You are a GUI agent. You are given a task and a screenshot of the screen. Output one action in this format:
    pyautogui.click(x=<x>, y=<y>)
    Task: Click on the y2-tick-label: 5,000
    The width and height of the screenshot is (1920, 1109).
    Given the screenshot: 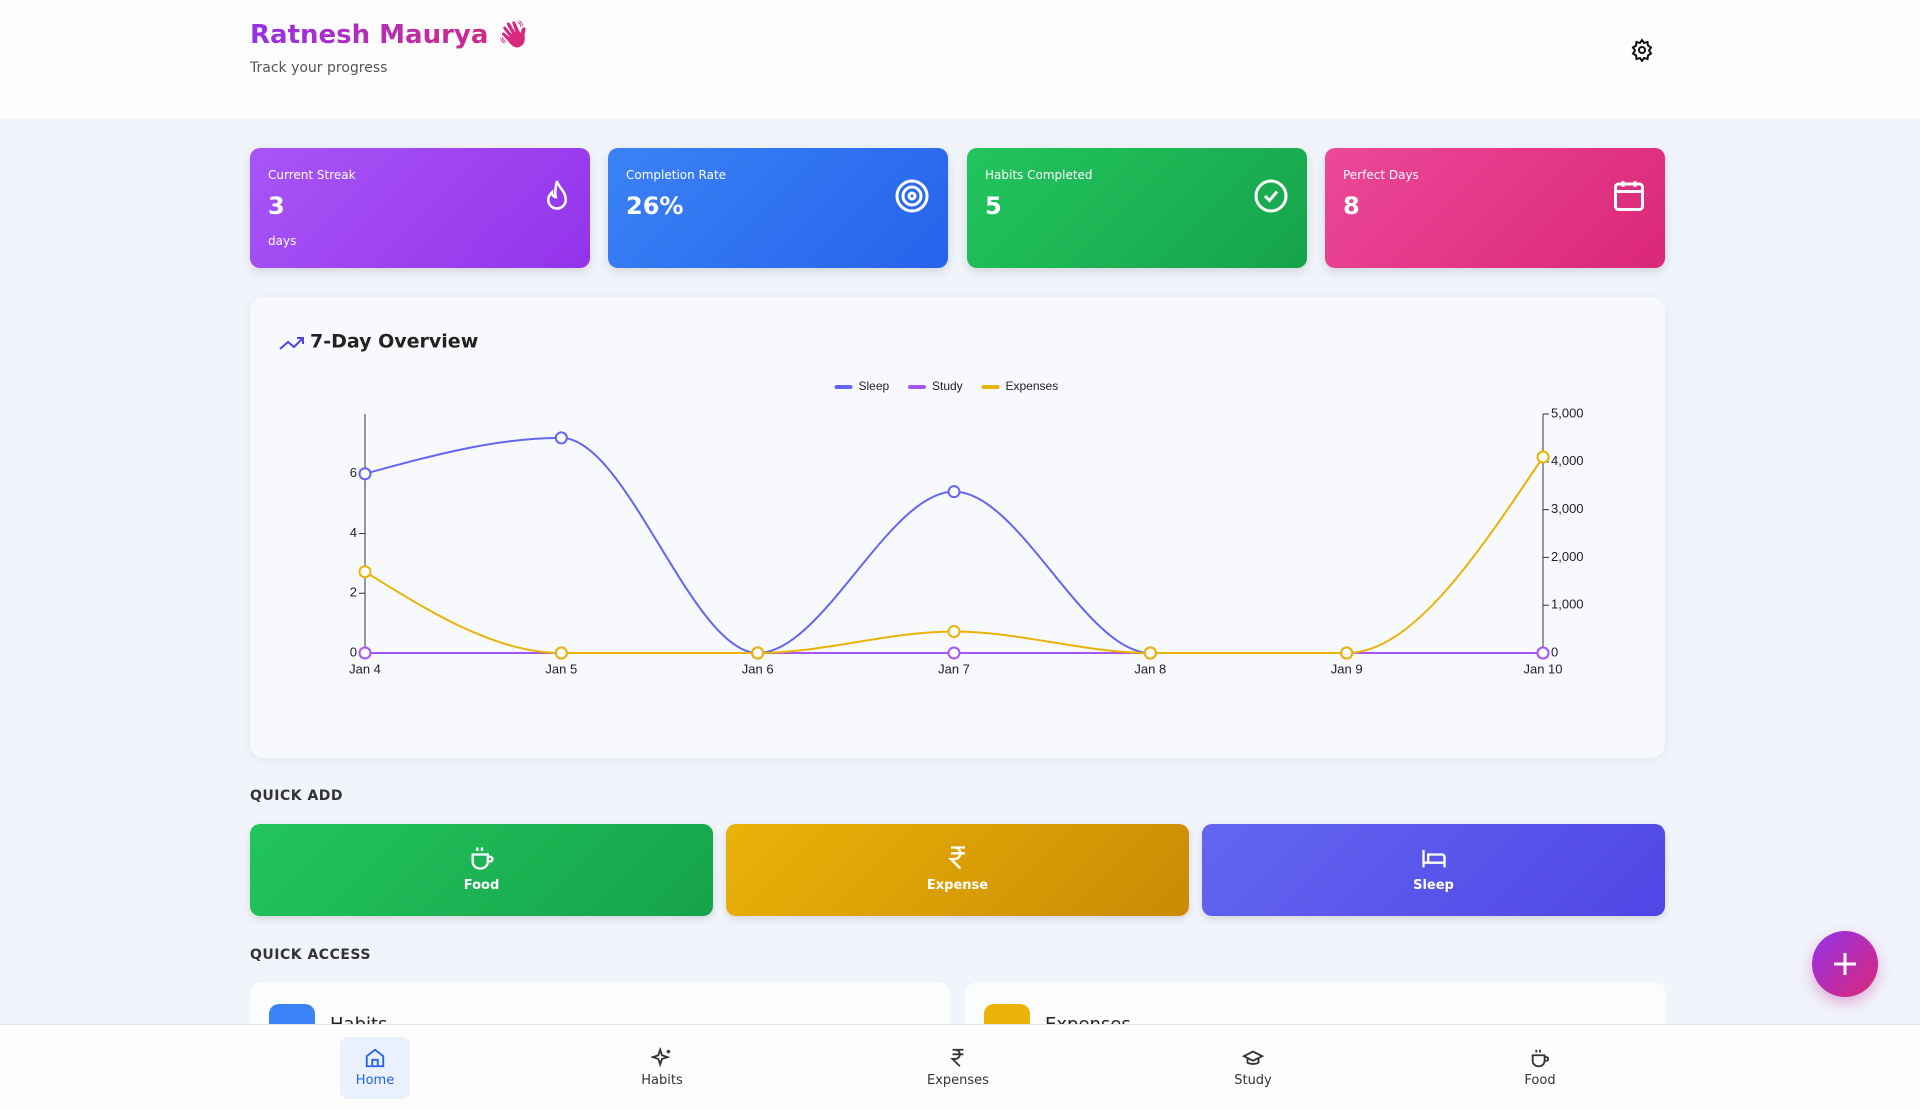 What is the action you would take?
    pyautogui.click(x=1567, y=412)
    